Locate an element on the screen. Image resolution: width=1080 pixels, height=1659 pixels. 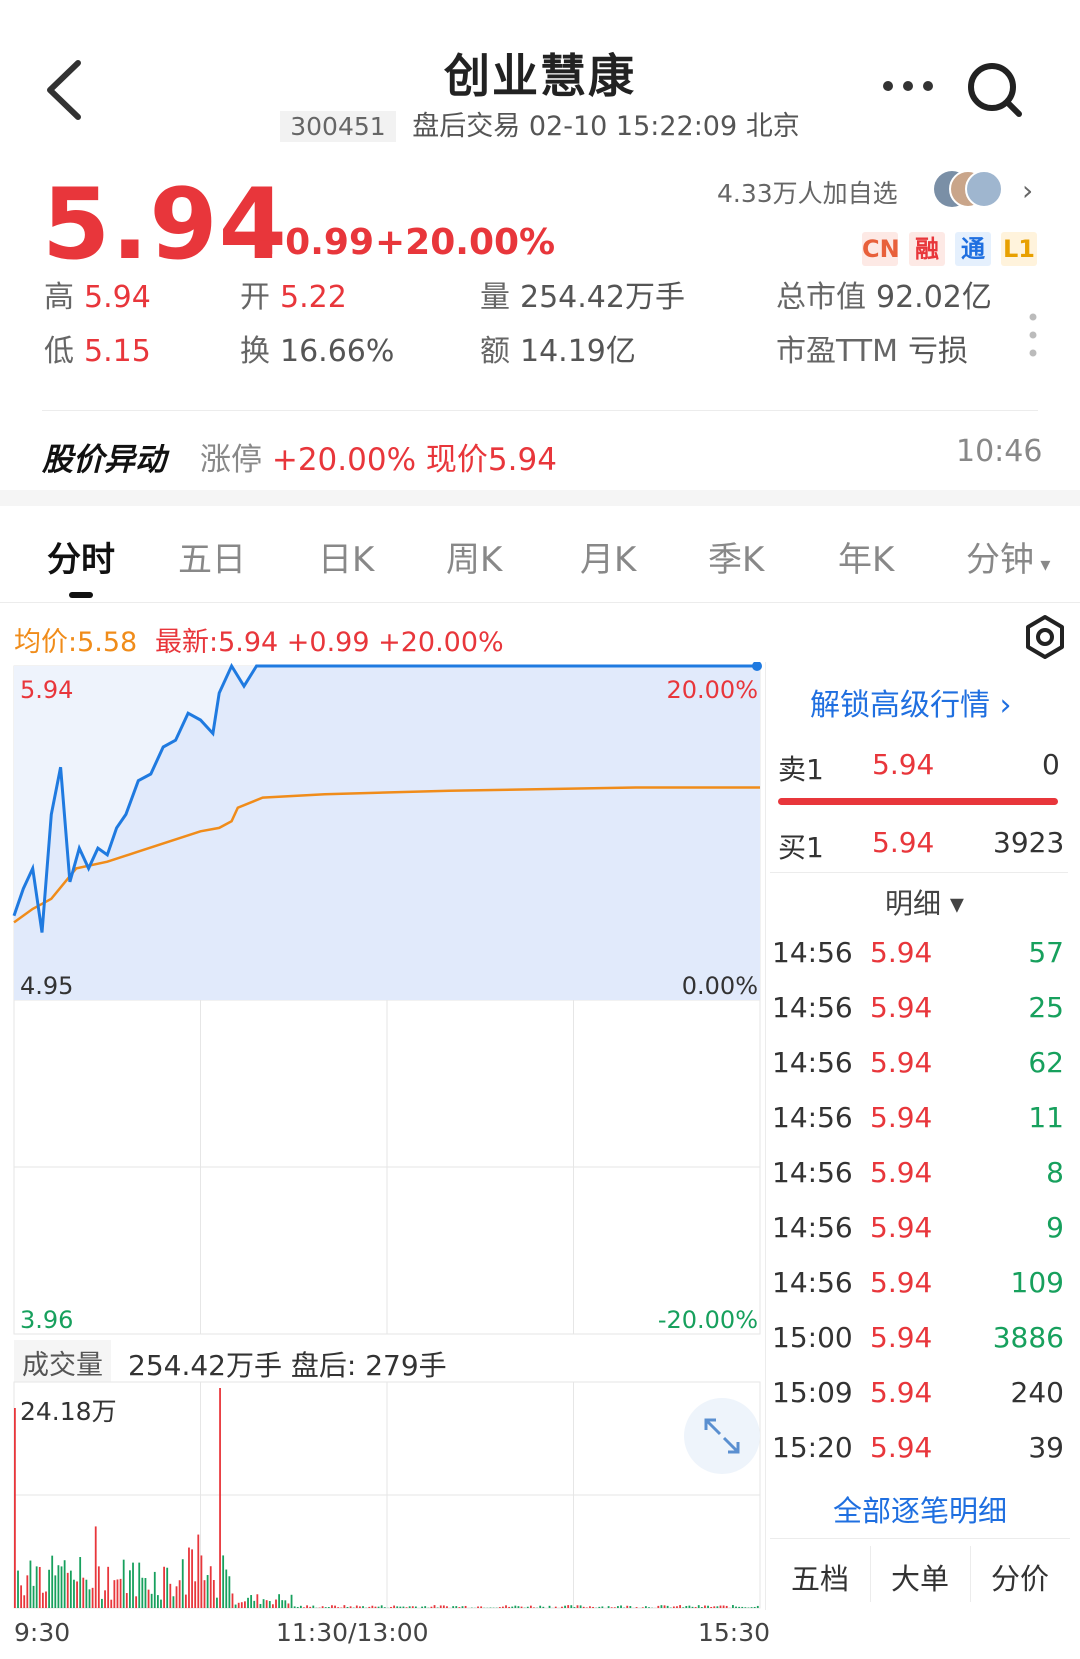
alert-text: 涨停 +20.00% 现价5.94 is located at coordinates (378, 460).